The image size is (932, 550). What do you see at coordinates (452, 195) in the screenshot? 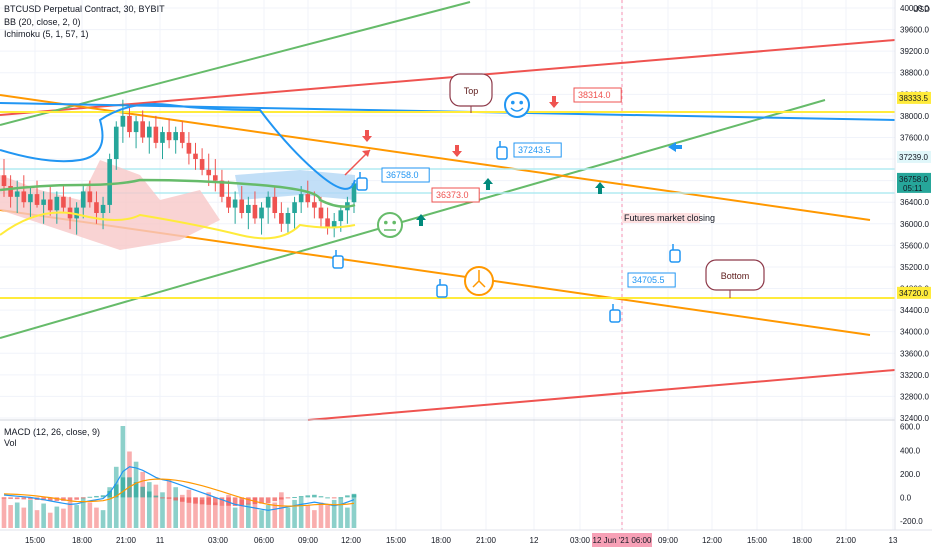
I see `label-36373: 36373.0` at bounding box center [452, 195].